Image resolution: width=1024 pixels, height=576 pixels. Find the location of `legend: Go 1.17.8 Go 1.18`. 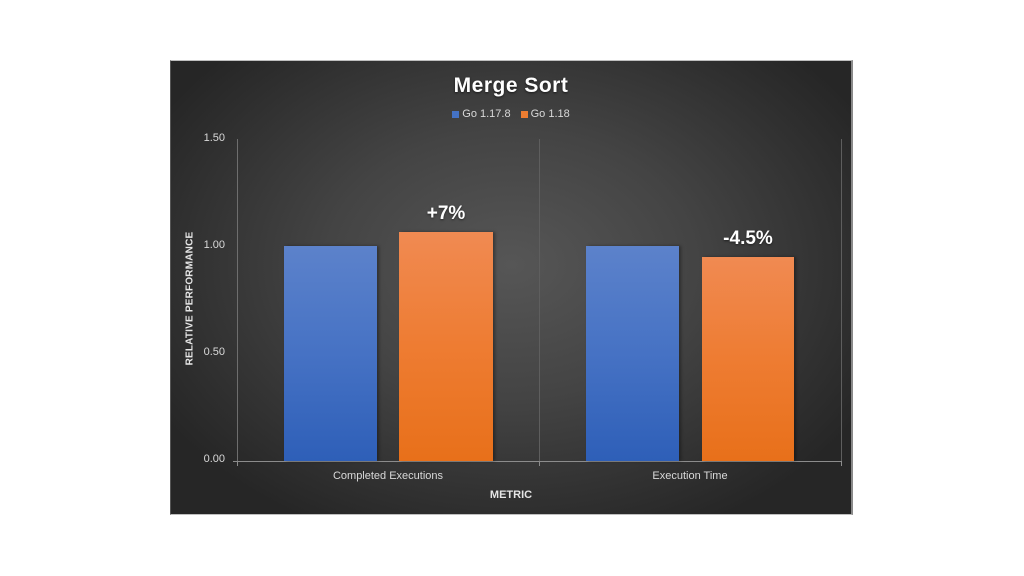

legend: Go 1.17.8 Go 1.18 is located at coordinates (511, 114).